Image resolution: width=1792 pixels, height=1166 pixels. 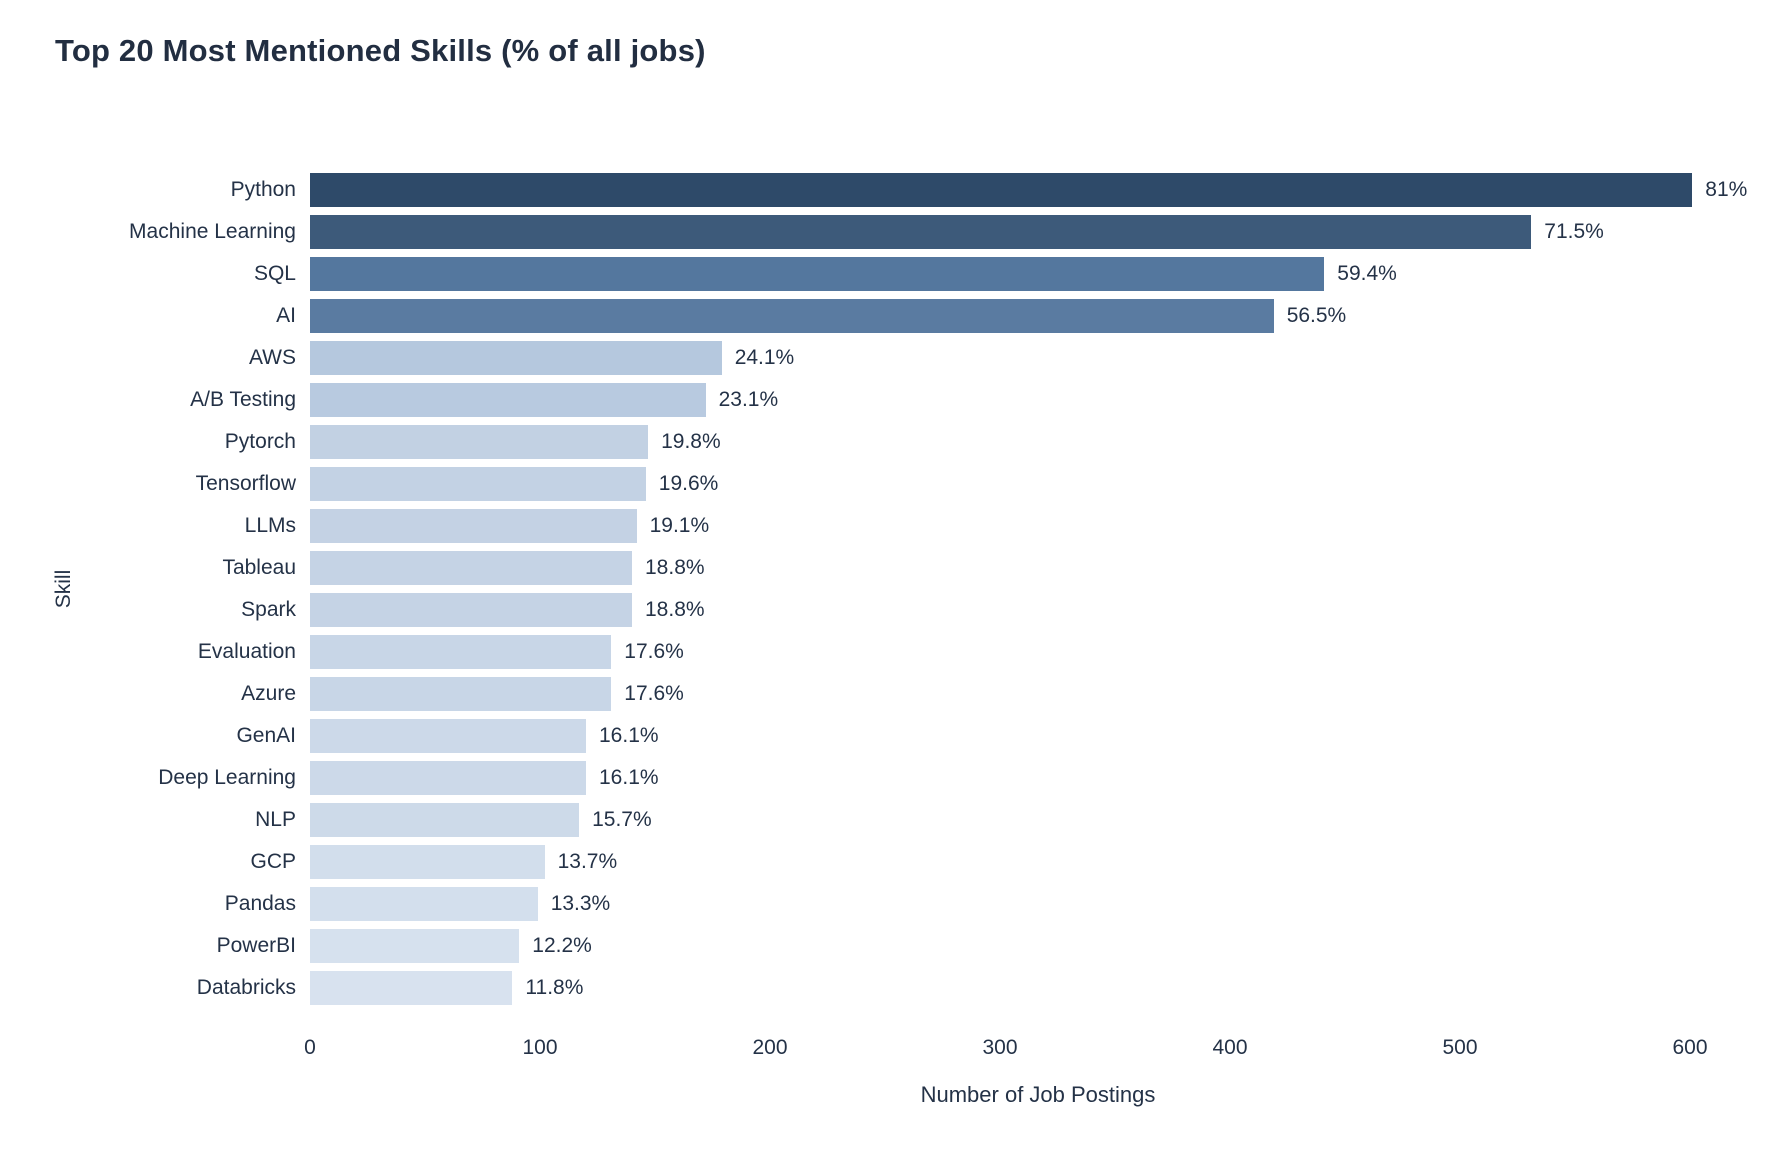 I want to click on value-label: 19.6%, so click(x=688, y=483).